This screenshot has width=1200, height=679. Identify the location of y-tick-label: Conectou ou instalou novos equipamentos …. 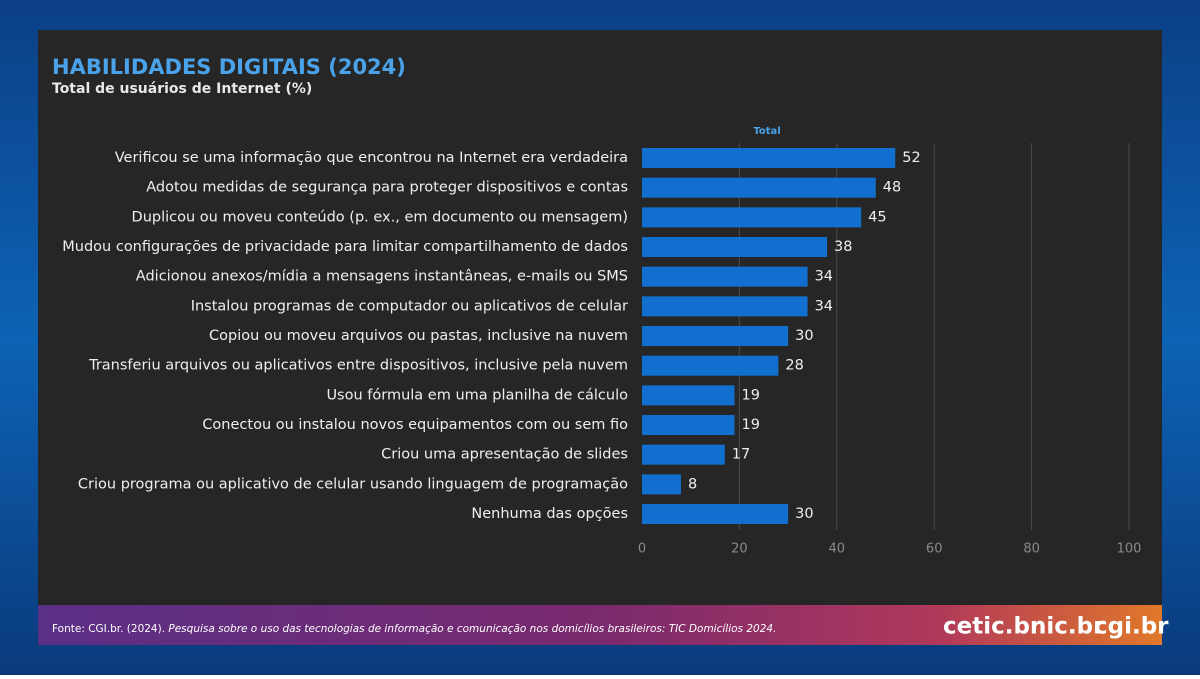
(415, 425).